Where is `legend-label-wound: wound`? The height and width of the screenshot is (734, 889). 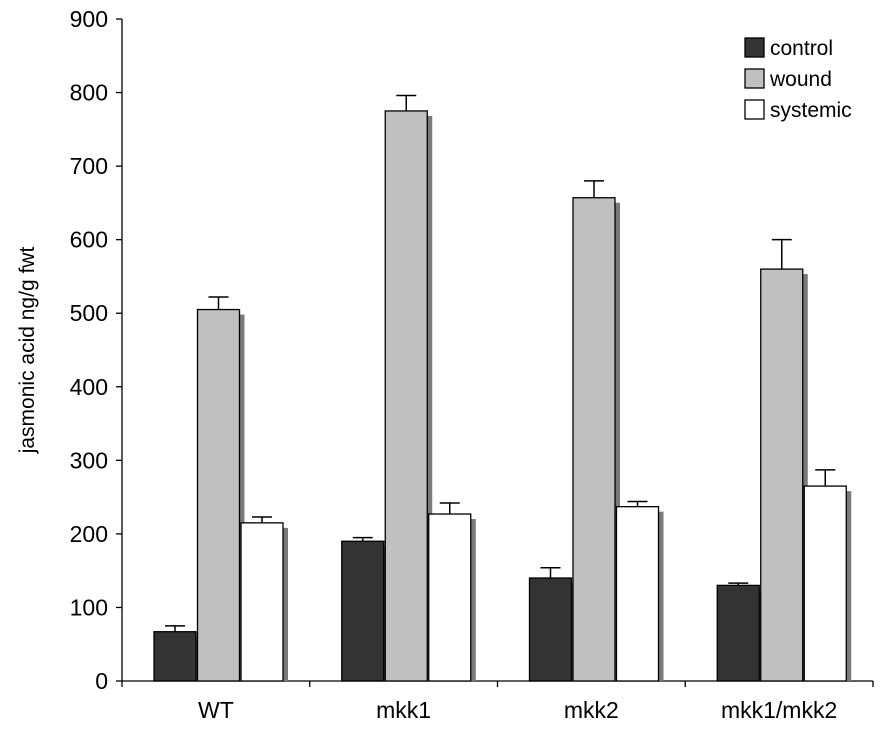 legend-label-wound: wound is located at coordinates (800, 79).